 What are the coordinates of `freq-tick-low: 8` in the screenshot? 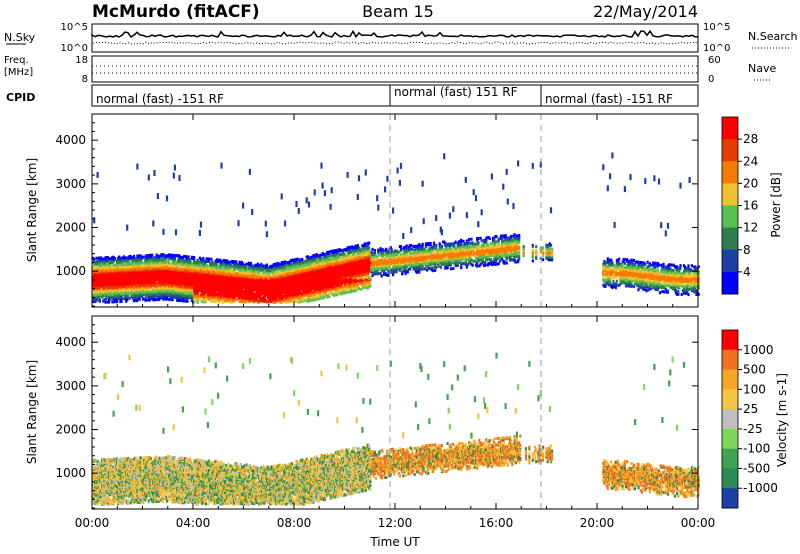 It's located at (85, 79).